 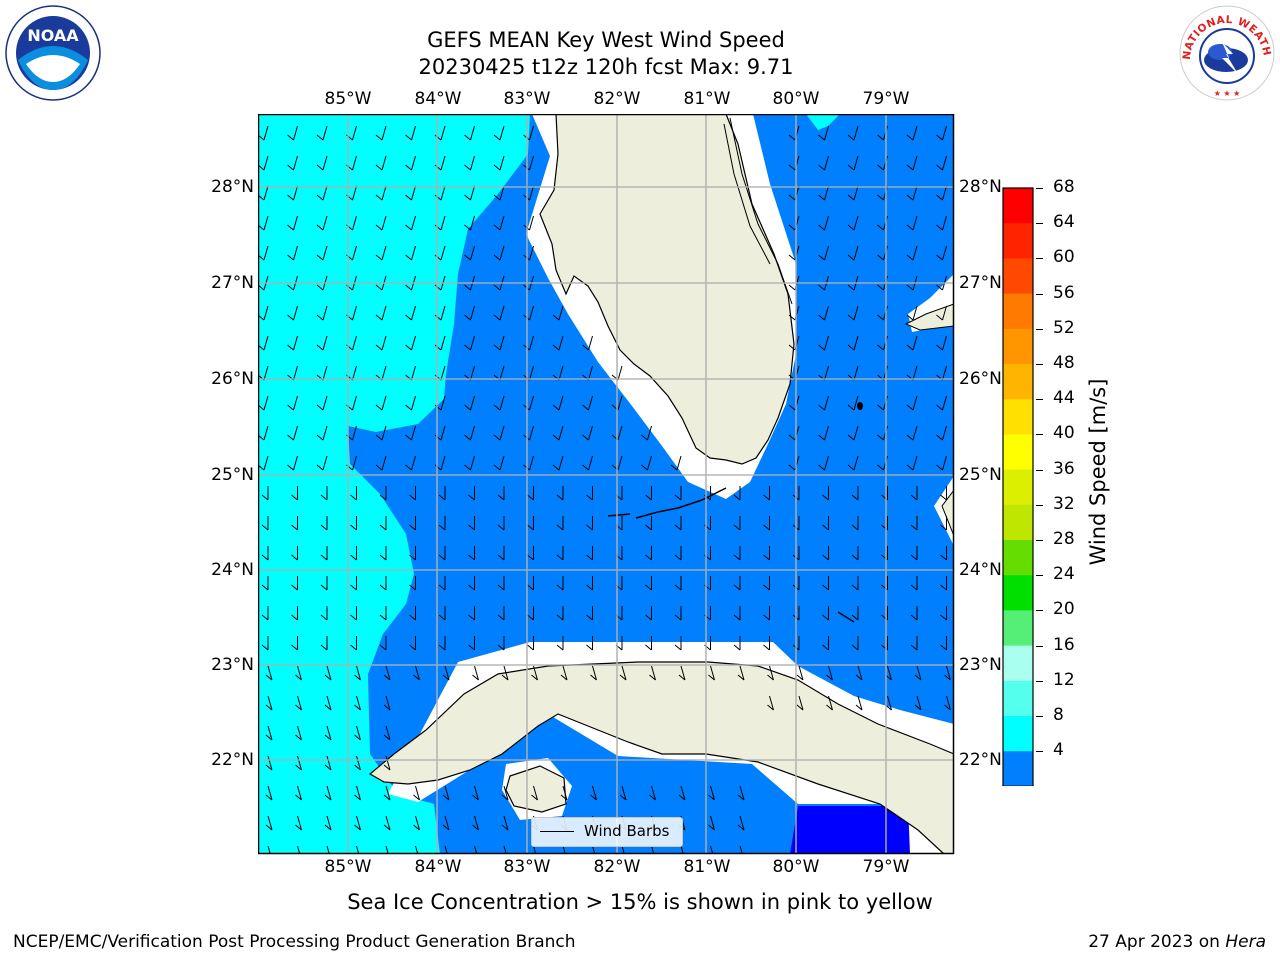 I want to click on colorbar-tick-label: 64, so click(x=1064, y=222).